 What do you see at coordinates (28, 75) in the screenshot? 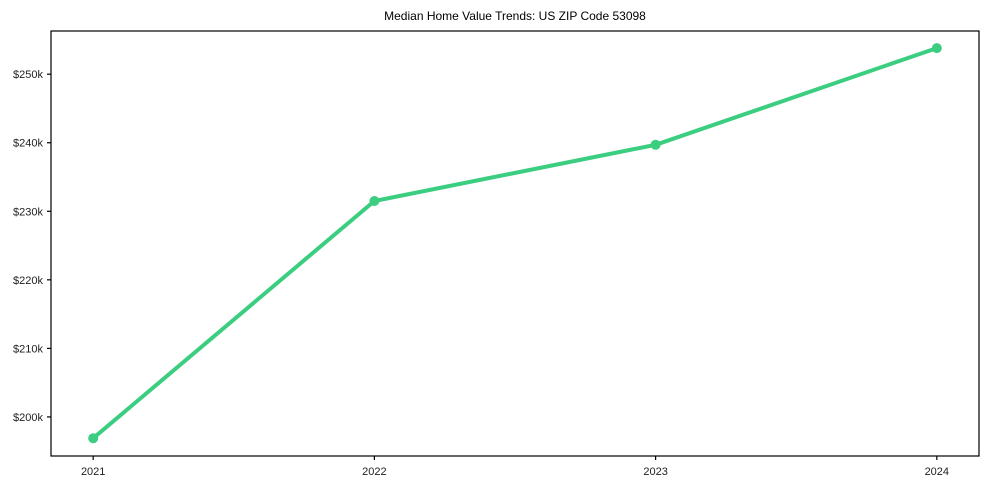
I see `y-tick-label: $250k` at bounding box center [28, 75].